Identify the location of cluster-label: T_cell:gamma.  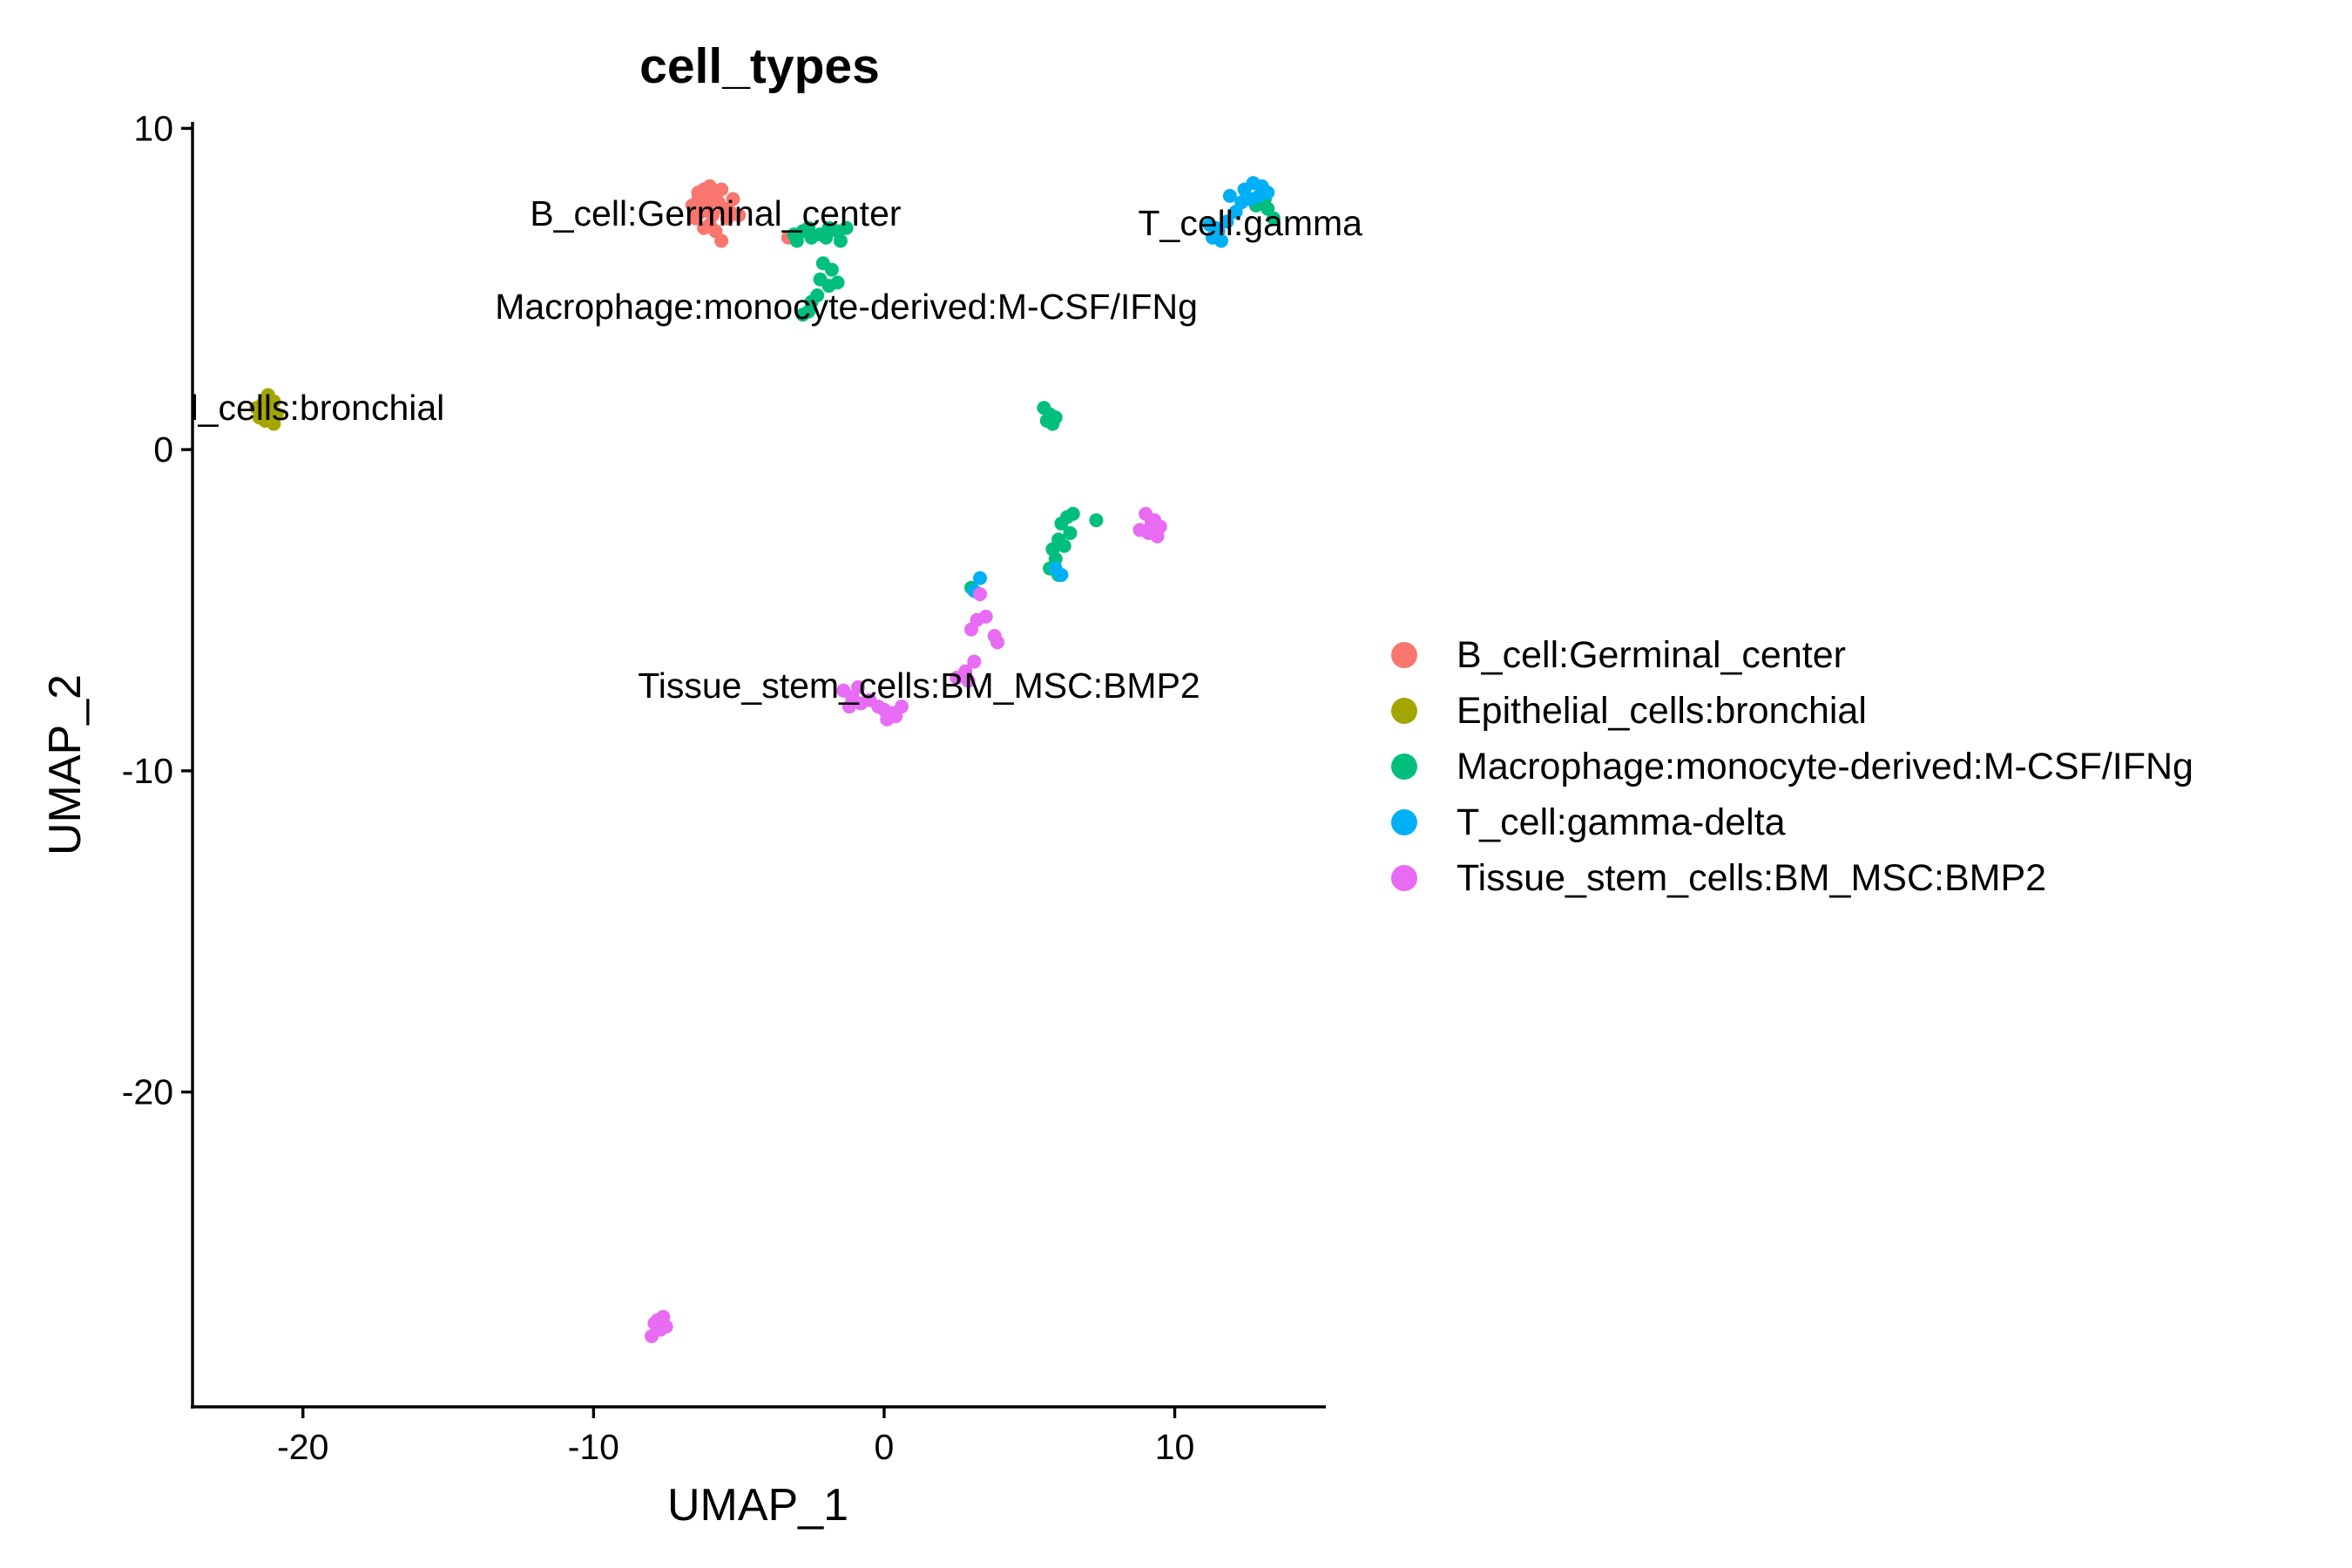
(1251, 223).